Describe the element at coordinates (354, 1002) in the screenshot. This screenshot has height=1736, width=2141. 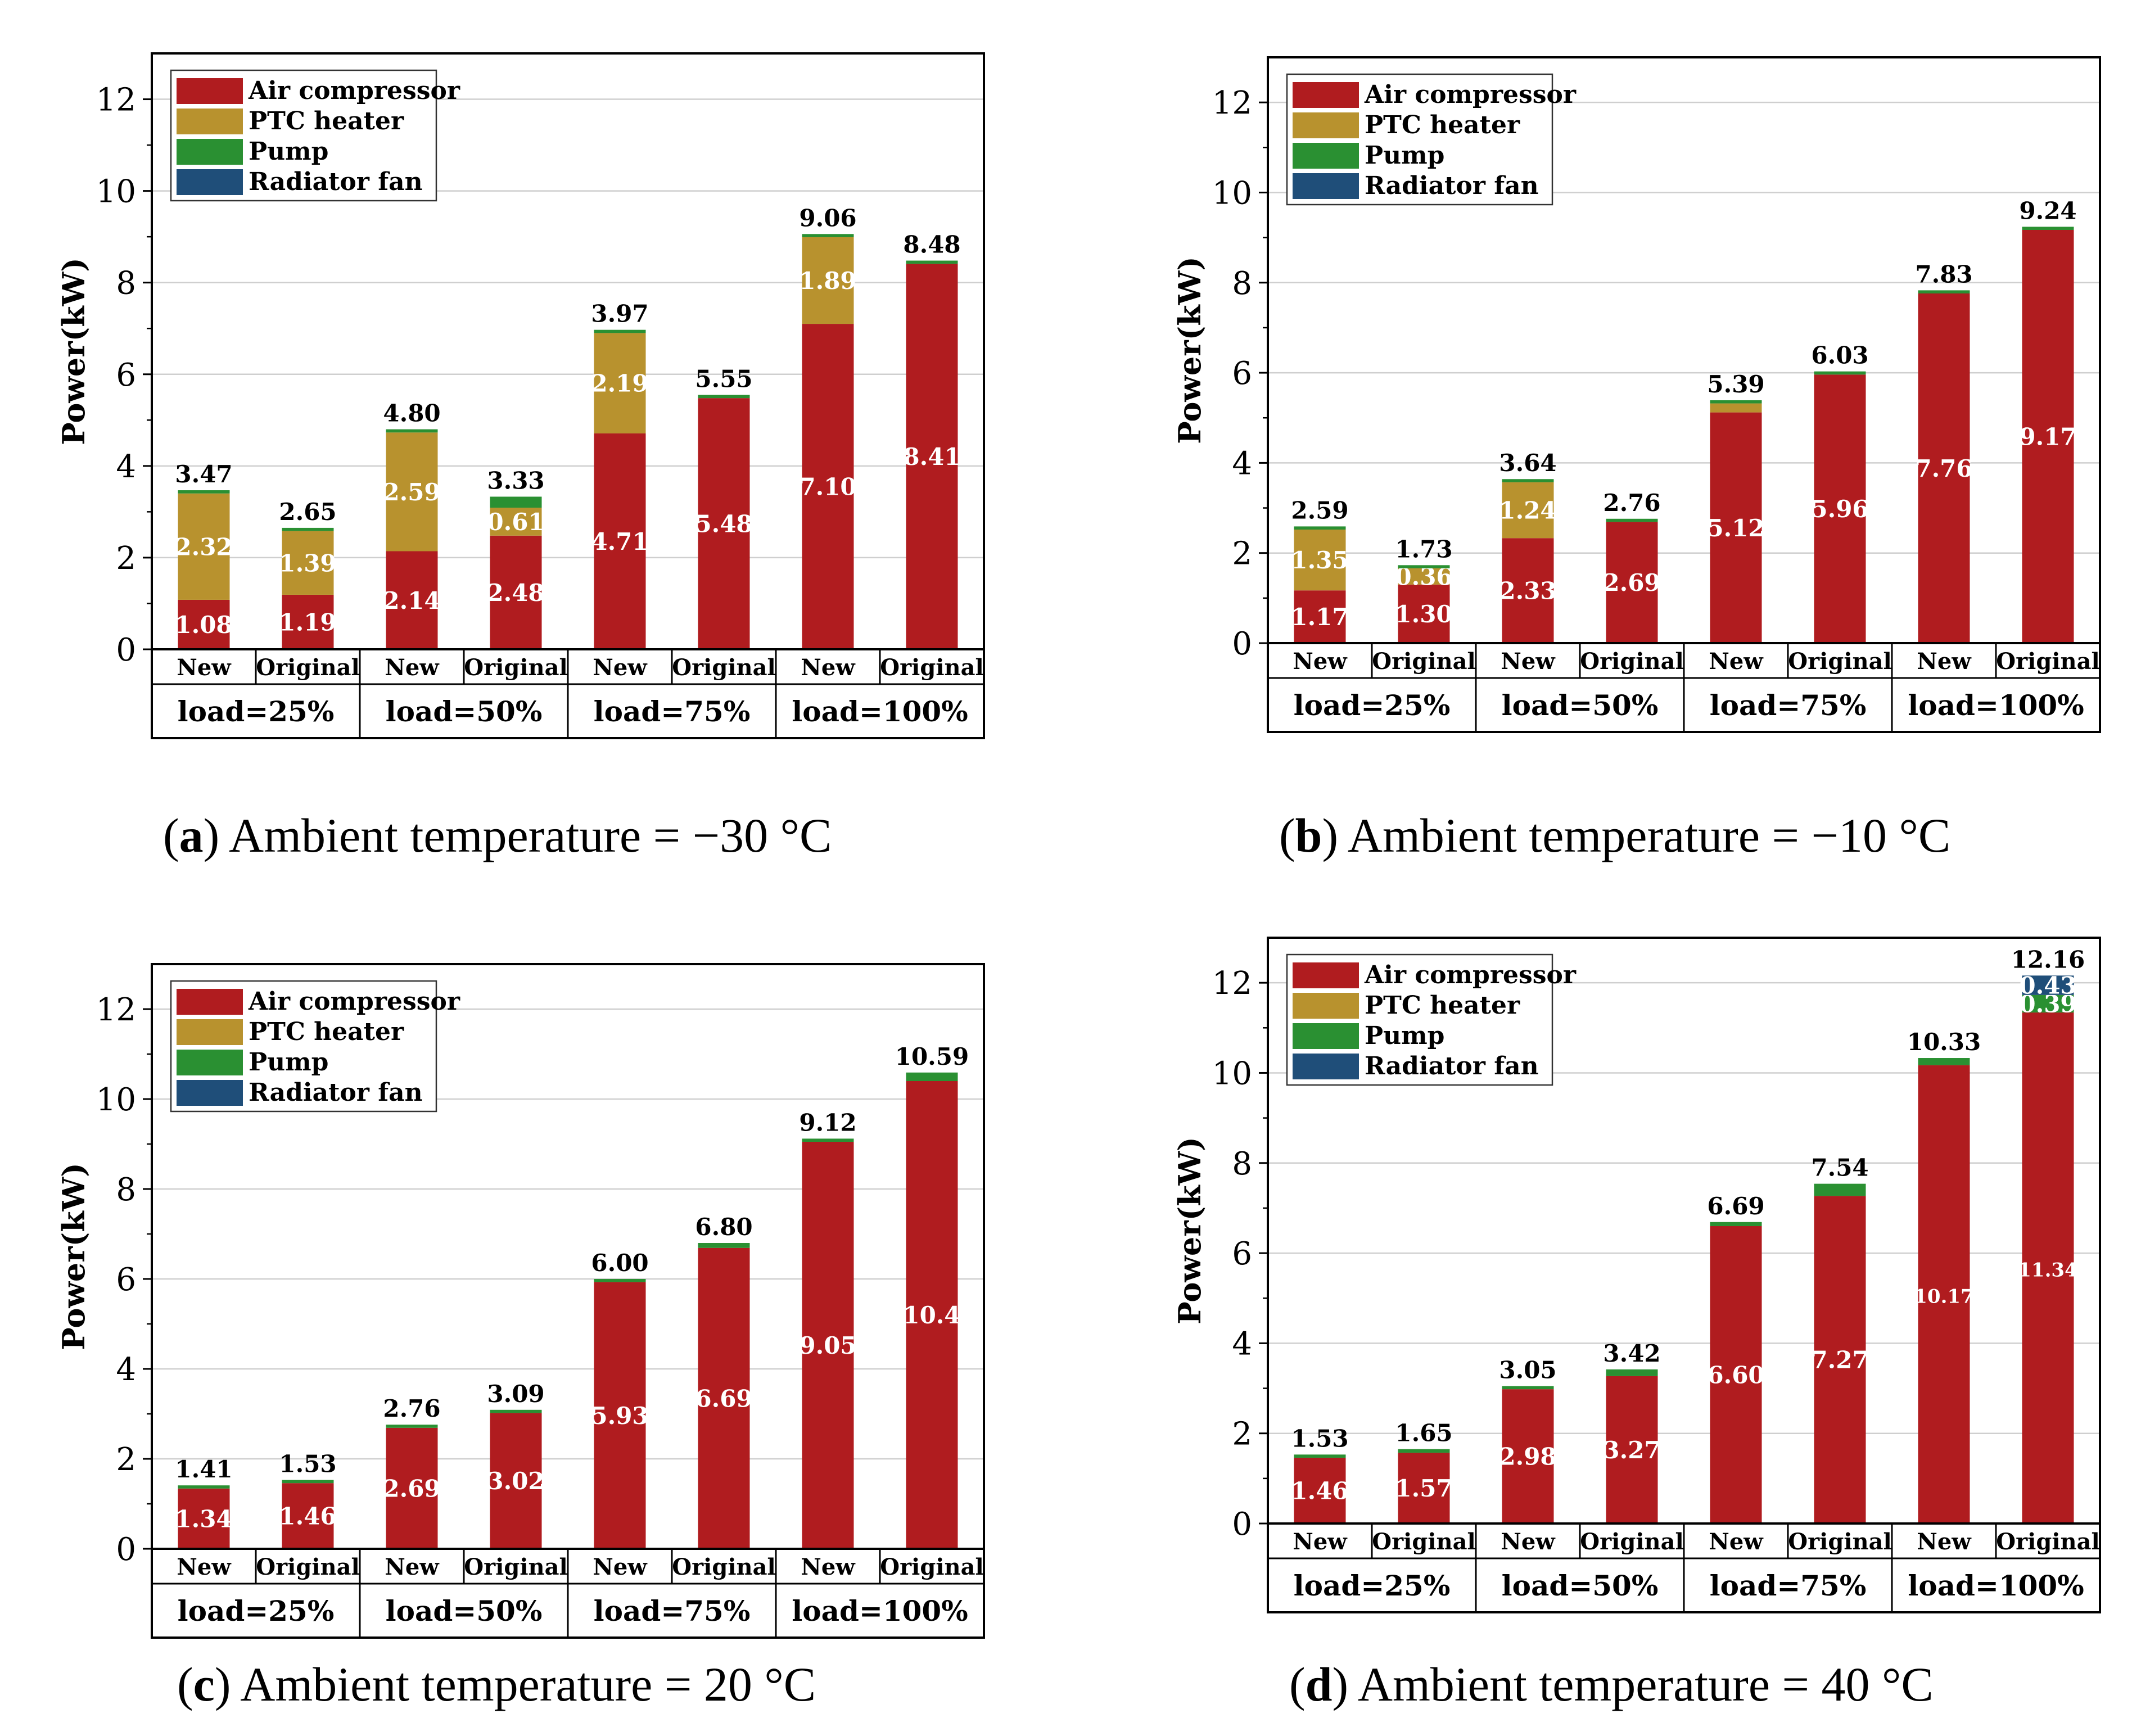
I see `legend-label: Air compressor` at that location.